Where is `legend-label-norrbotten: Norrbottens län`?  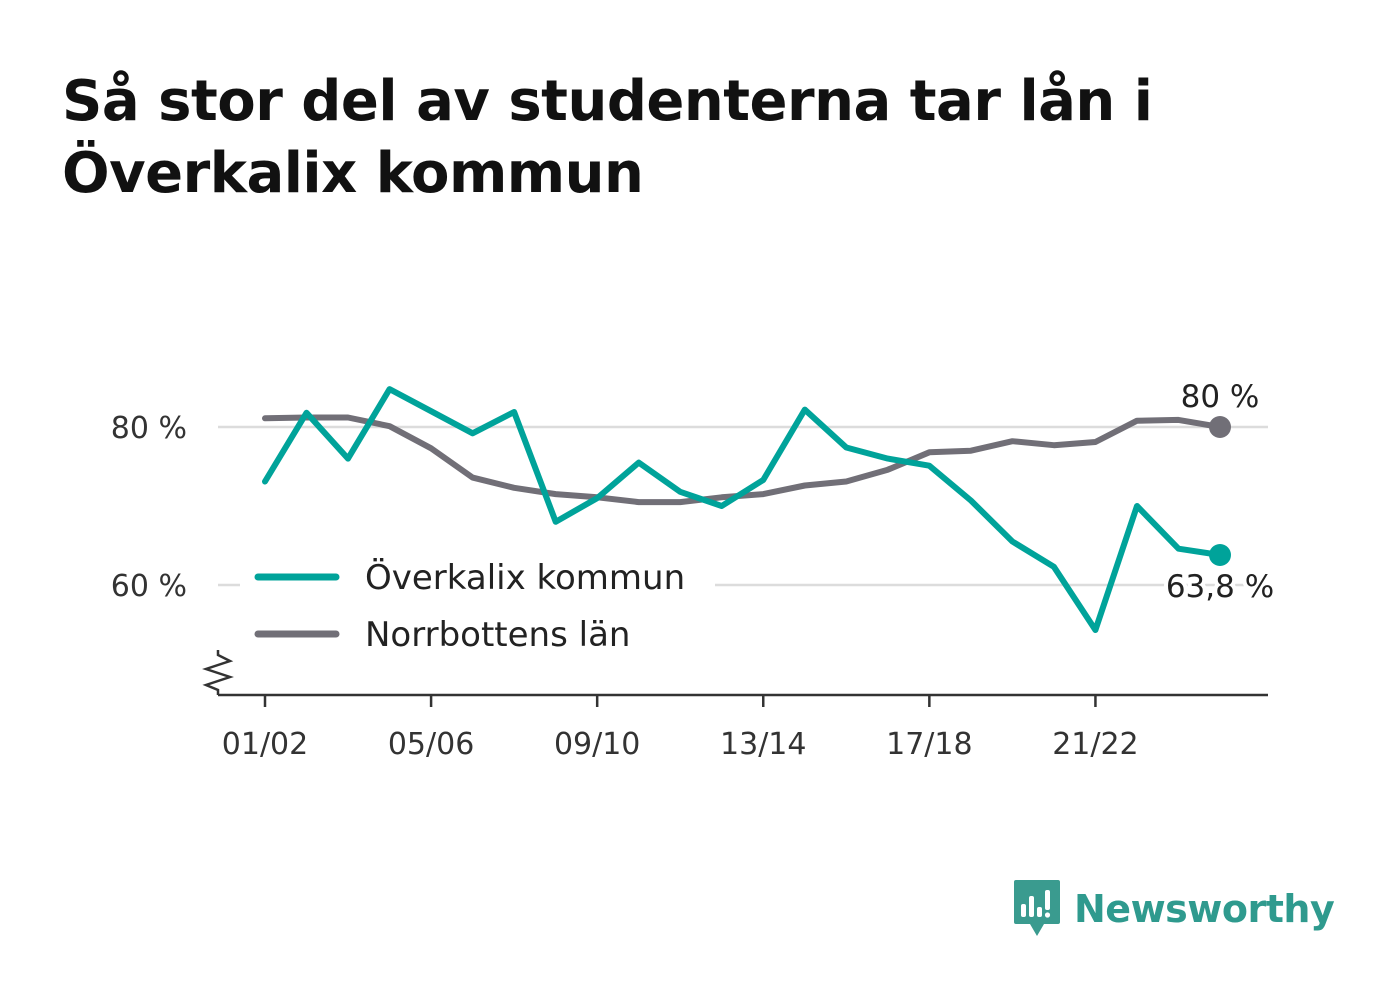
legend-label-norrbotten: Norrbottens län is located at coordinates (497, 635).